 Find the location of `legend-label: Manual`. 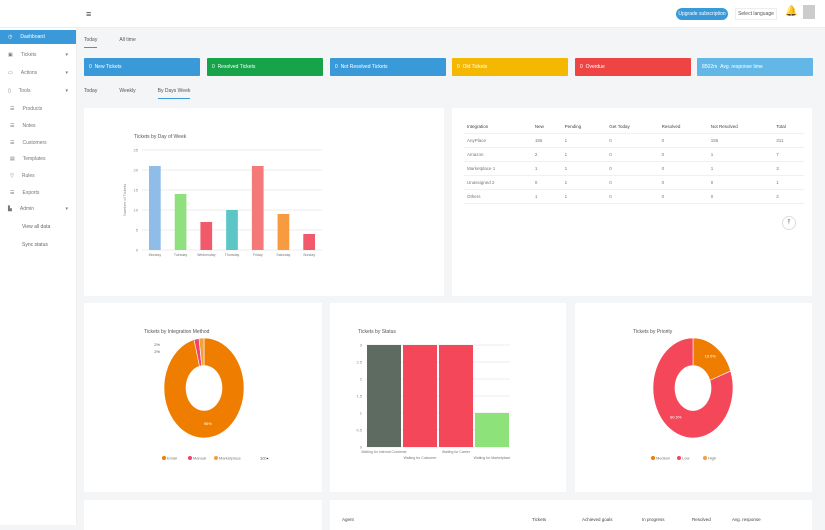

legend-label: Manual is located at coordinates (199, 458).